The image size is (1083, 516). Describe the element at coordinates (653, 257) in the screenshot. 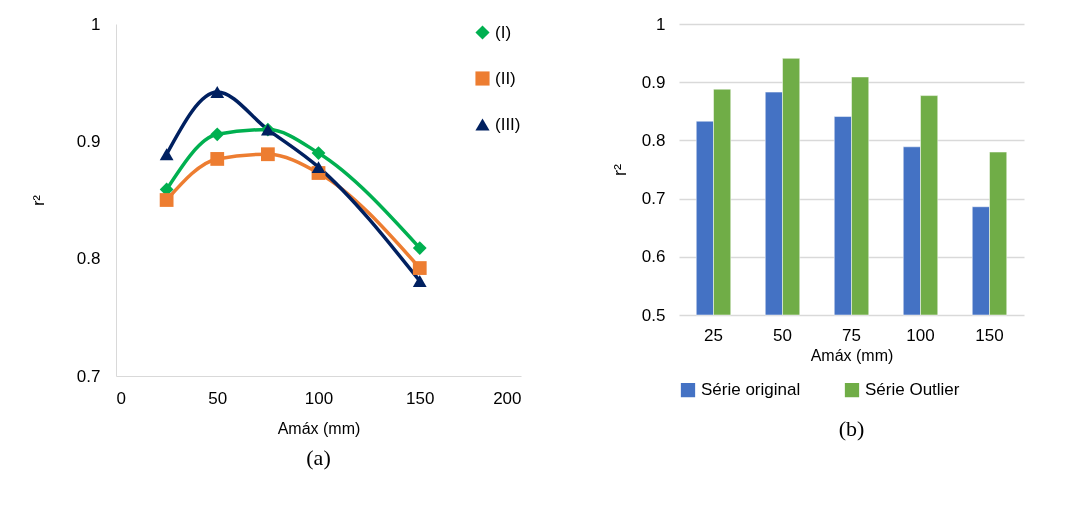

I see `y-tick-label: 0.6` at that location.